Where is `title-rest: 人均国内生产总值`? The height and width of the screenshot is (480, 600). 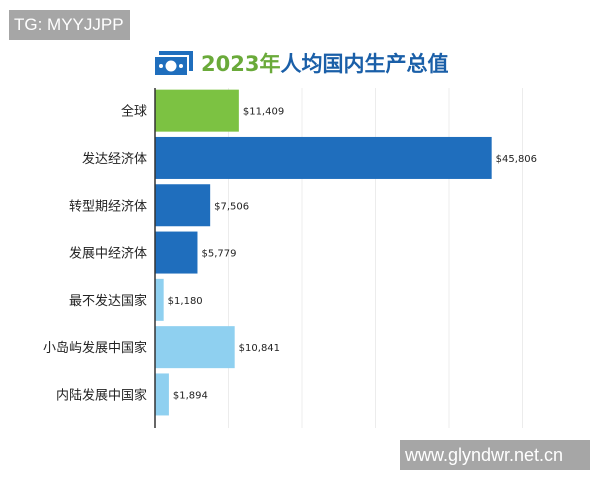 title-rest: 人均国内生产总值 is located at coordinates (364, 64).